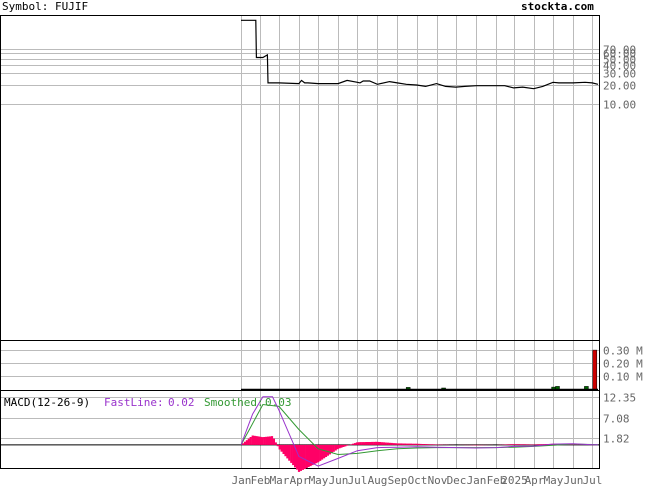  Describe the element at coordinates (619, 60) in the screenshot. I see `price-y-tick: 50.00` at that location.